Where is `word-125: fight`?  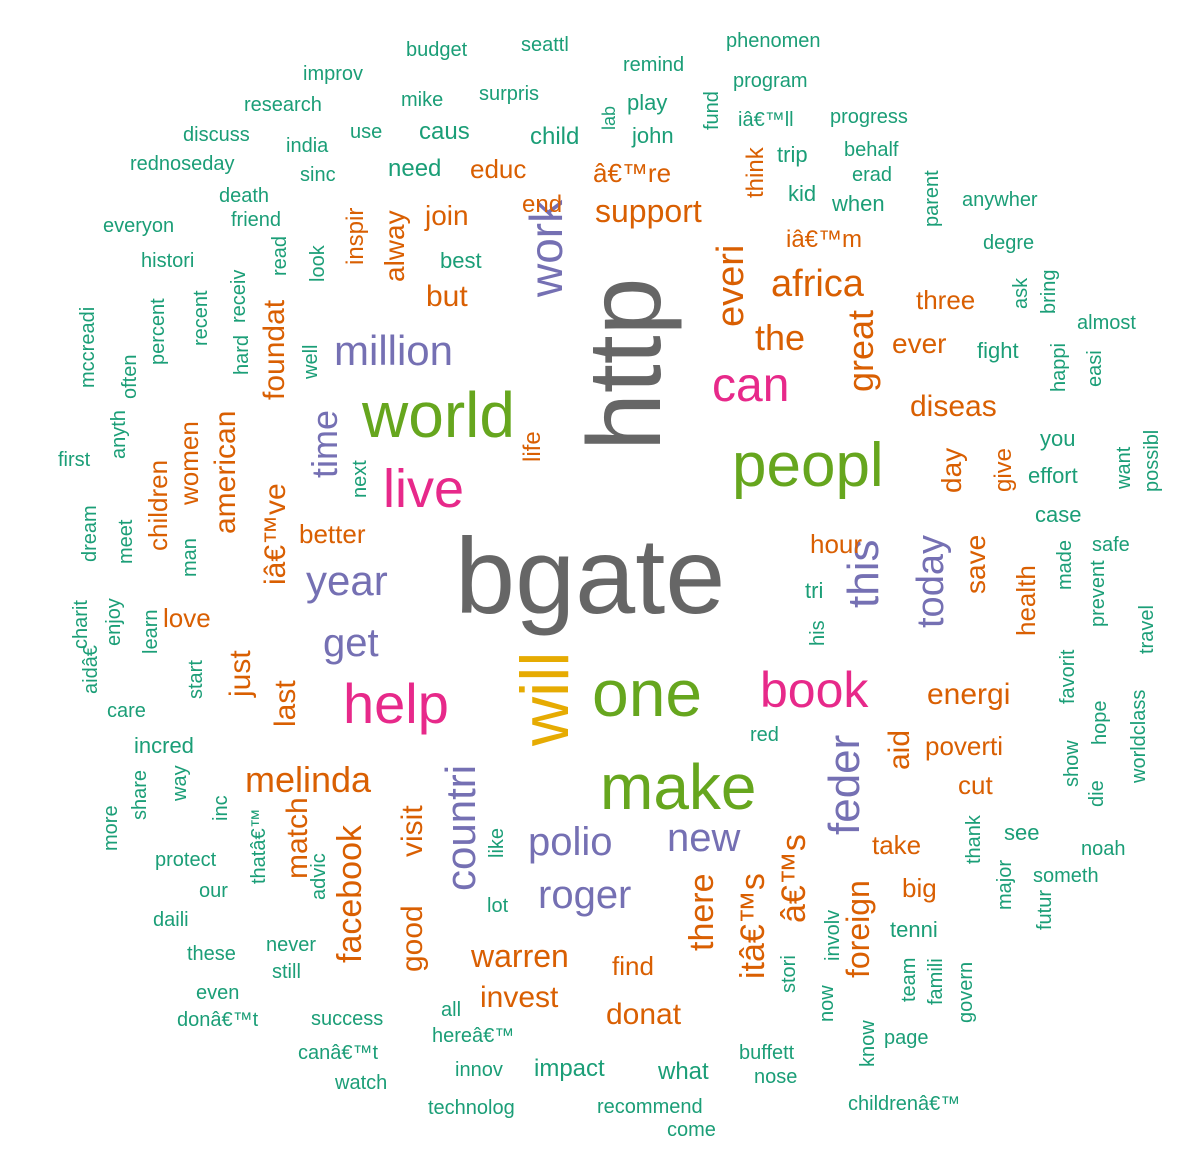 word-125: fight is located at coordinates (998, 350).